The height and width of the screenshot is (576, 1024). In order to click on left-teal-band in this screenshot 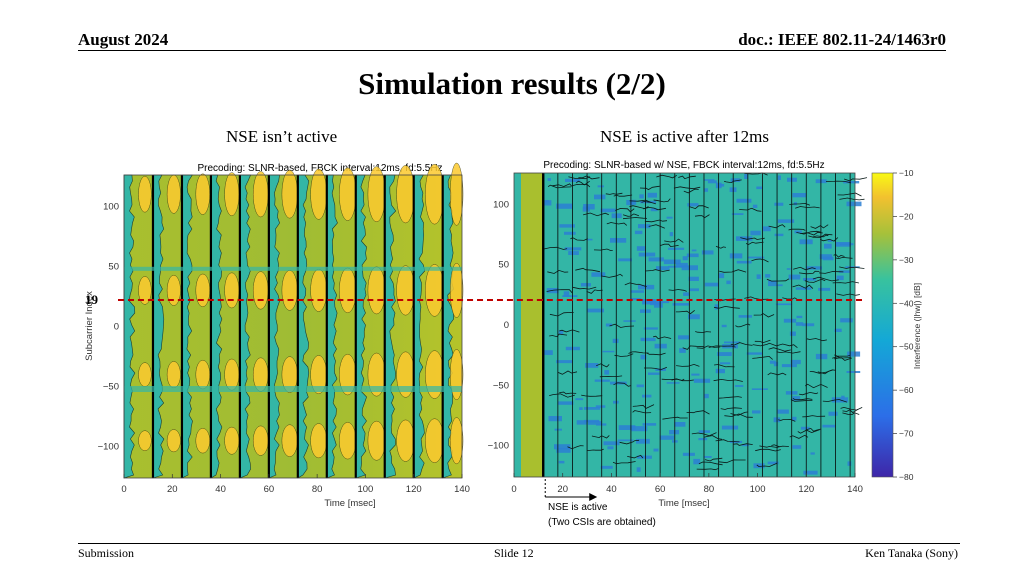, I will do `click(216, 326)`.